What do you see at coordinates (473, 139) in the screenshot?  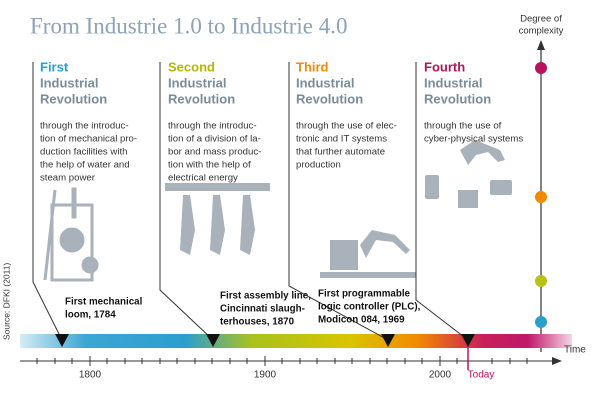 I see `description: cyber-physical systems` at bounding box center [473, 139].